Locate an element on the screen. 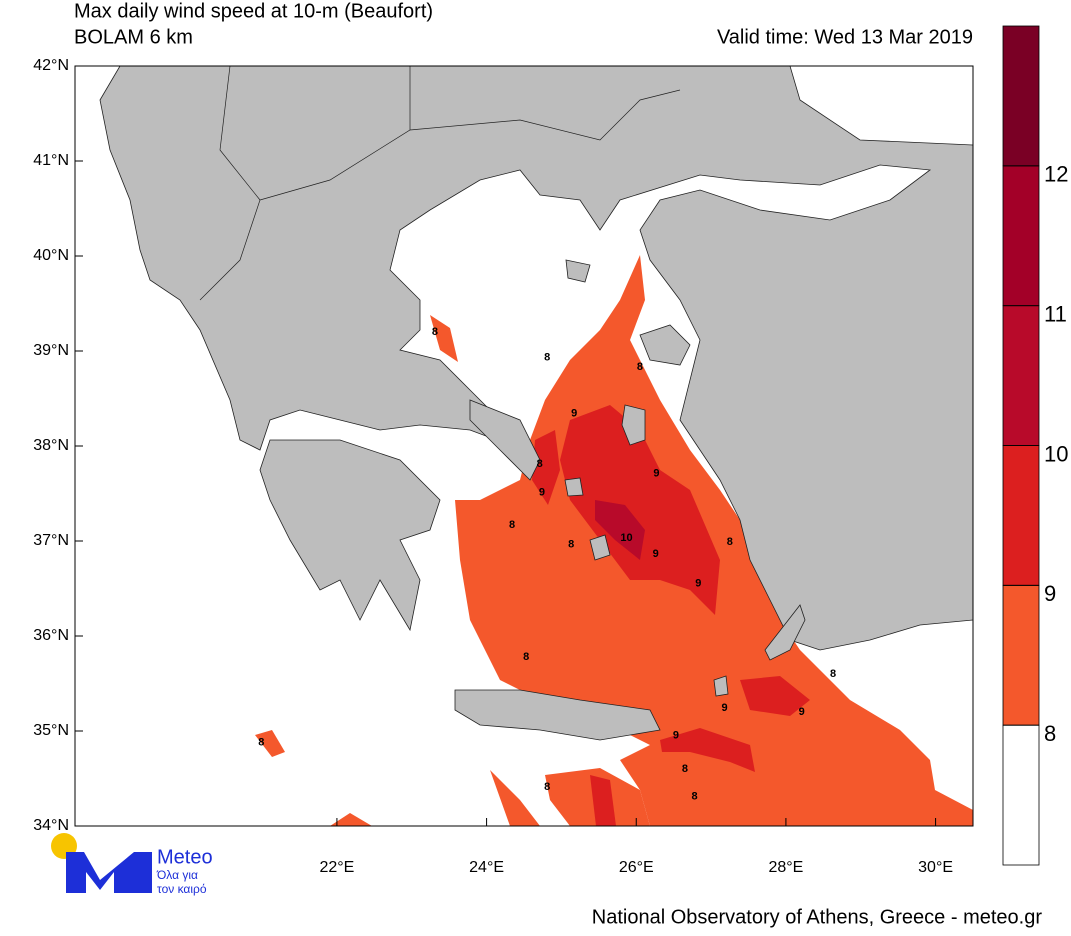 The width and height of the screenshot is (1071, 936). logo: Meteo Όλα για τον καιρό is located at coordinates (132, 864).